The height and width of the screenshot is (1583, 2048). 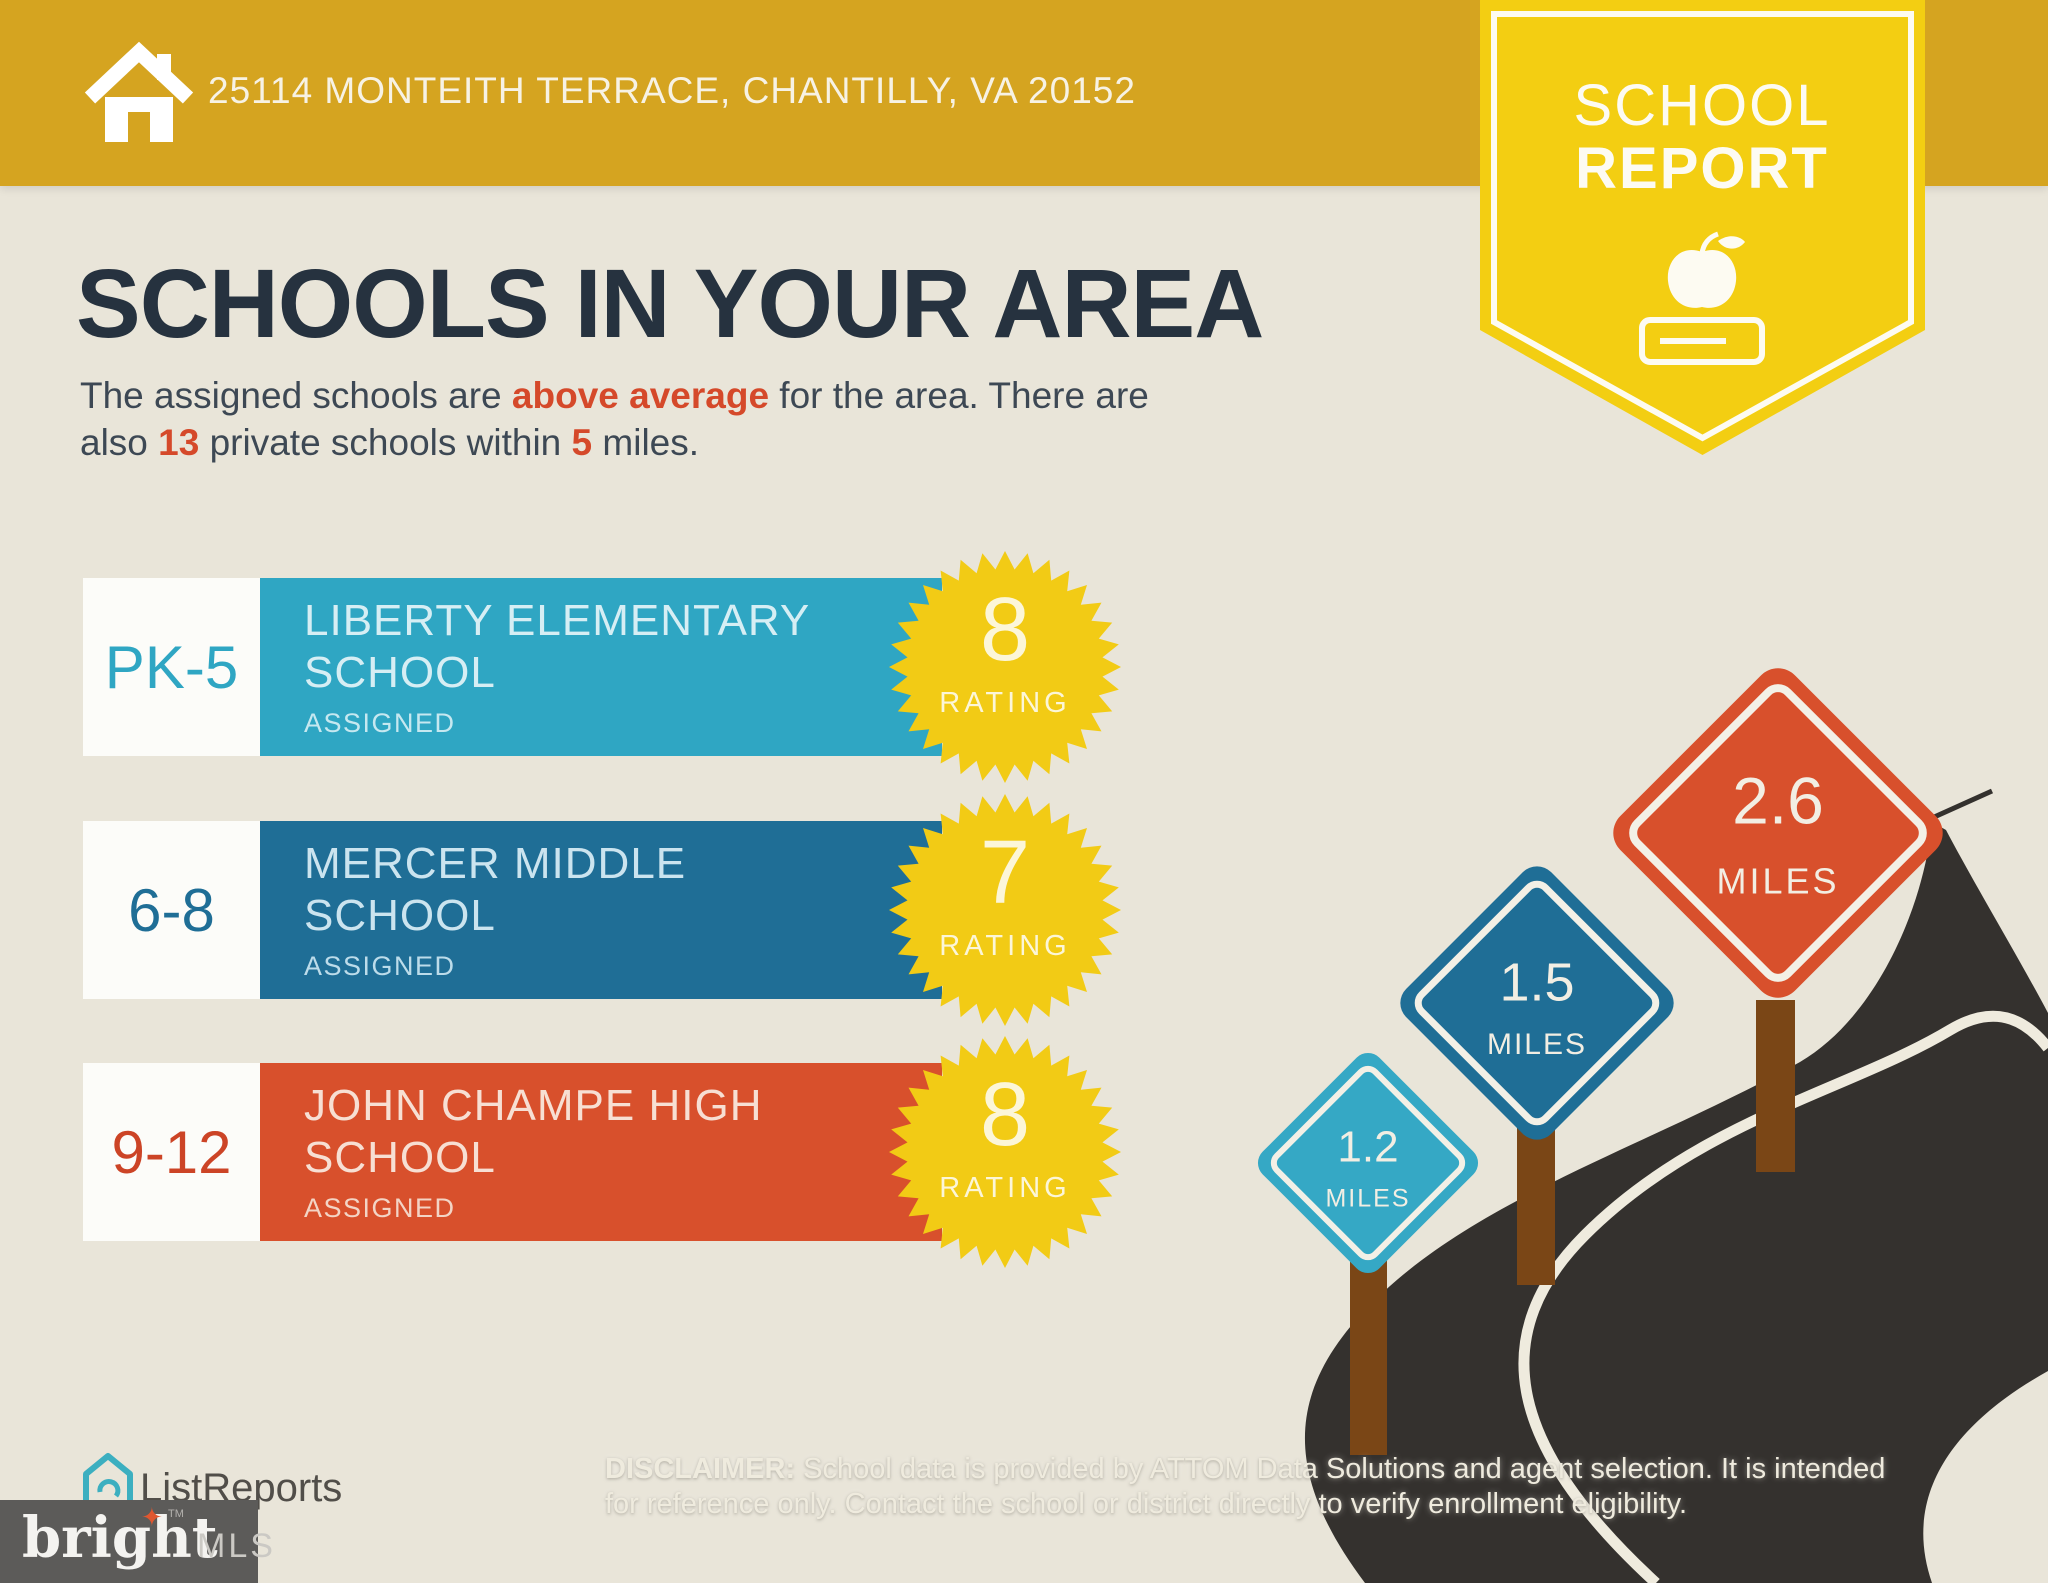 What do you see at coordinates (179, 442) in the screenshot?
I see `highlight-private-school-count: 13` at bounding box center [179, 442].